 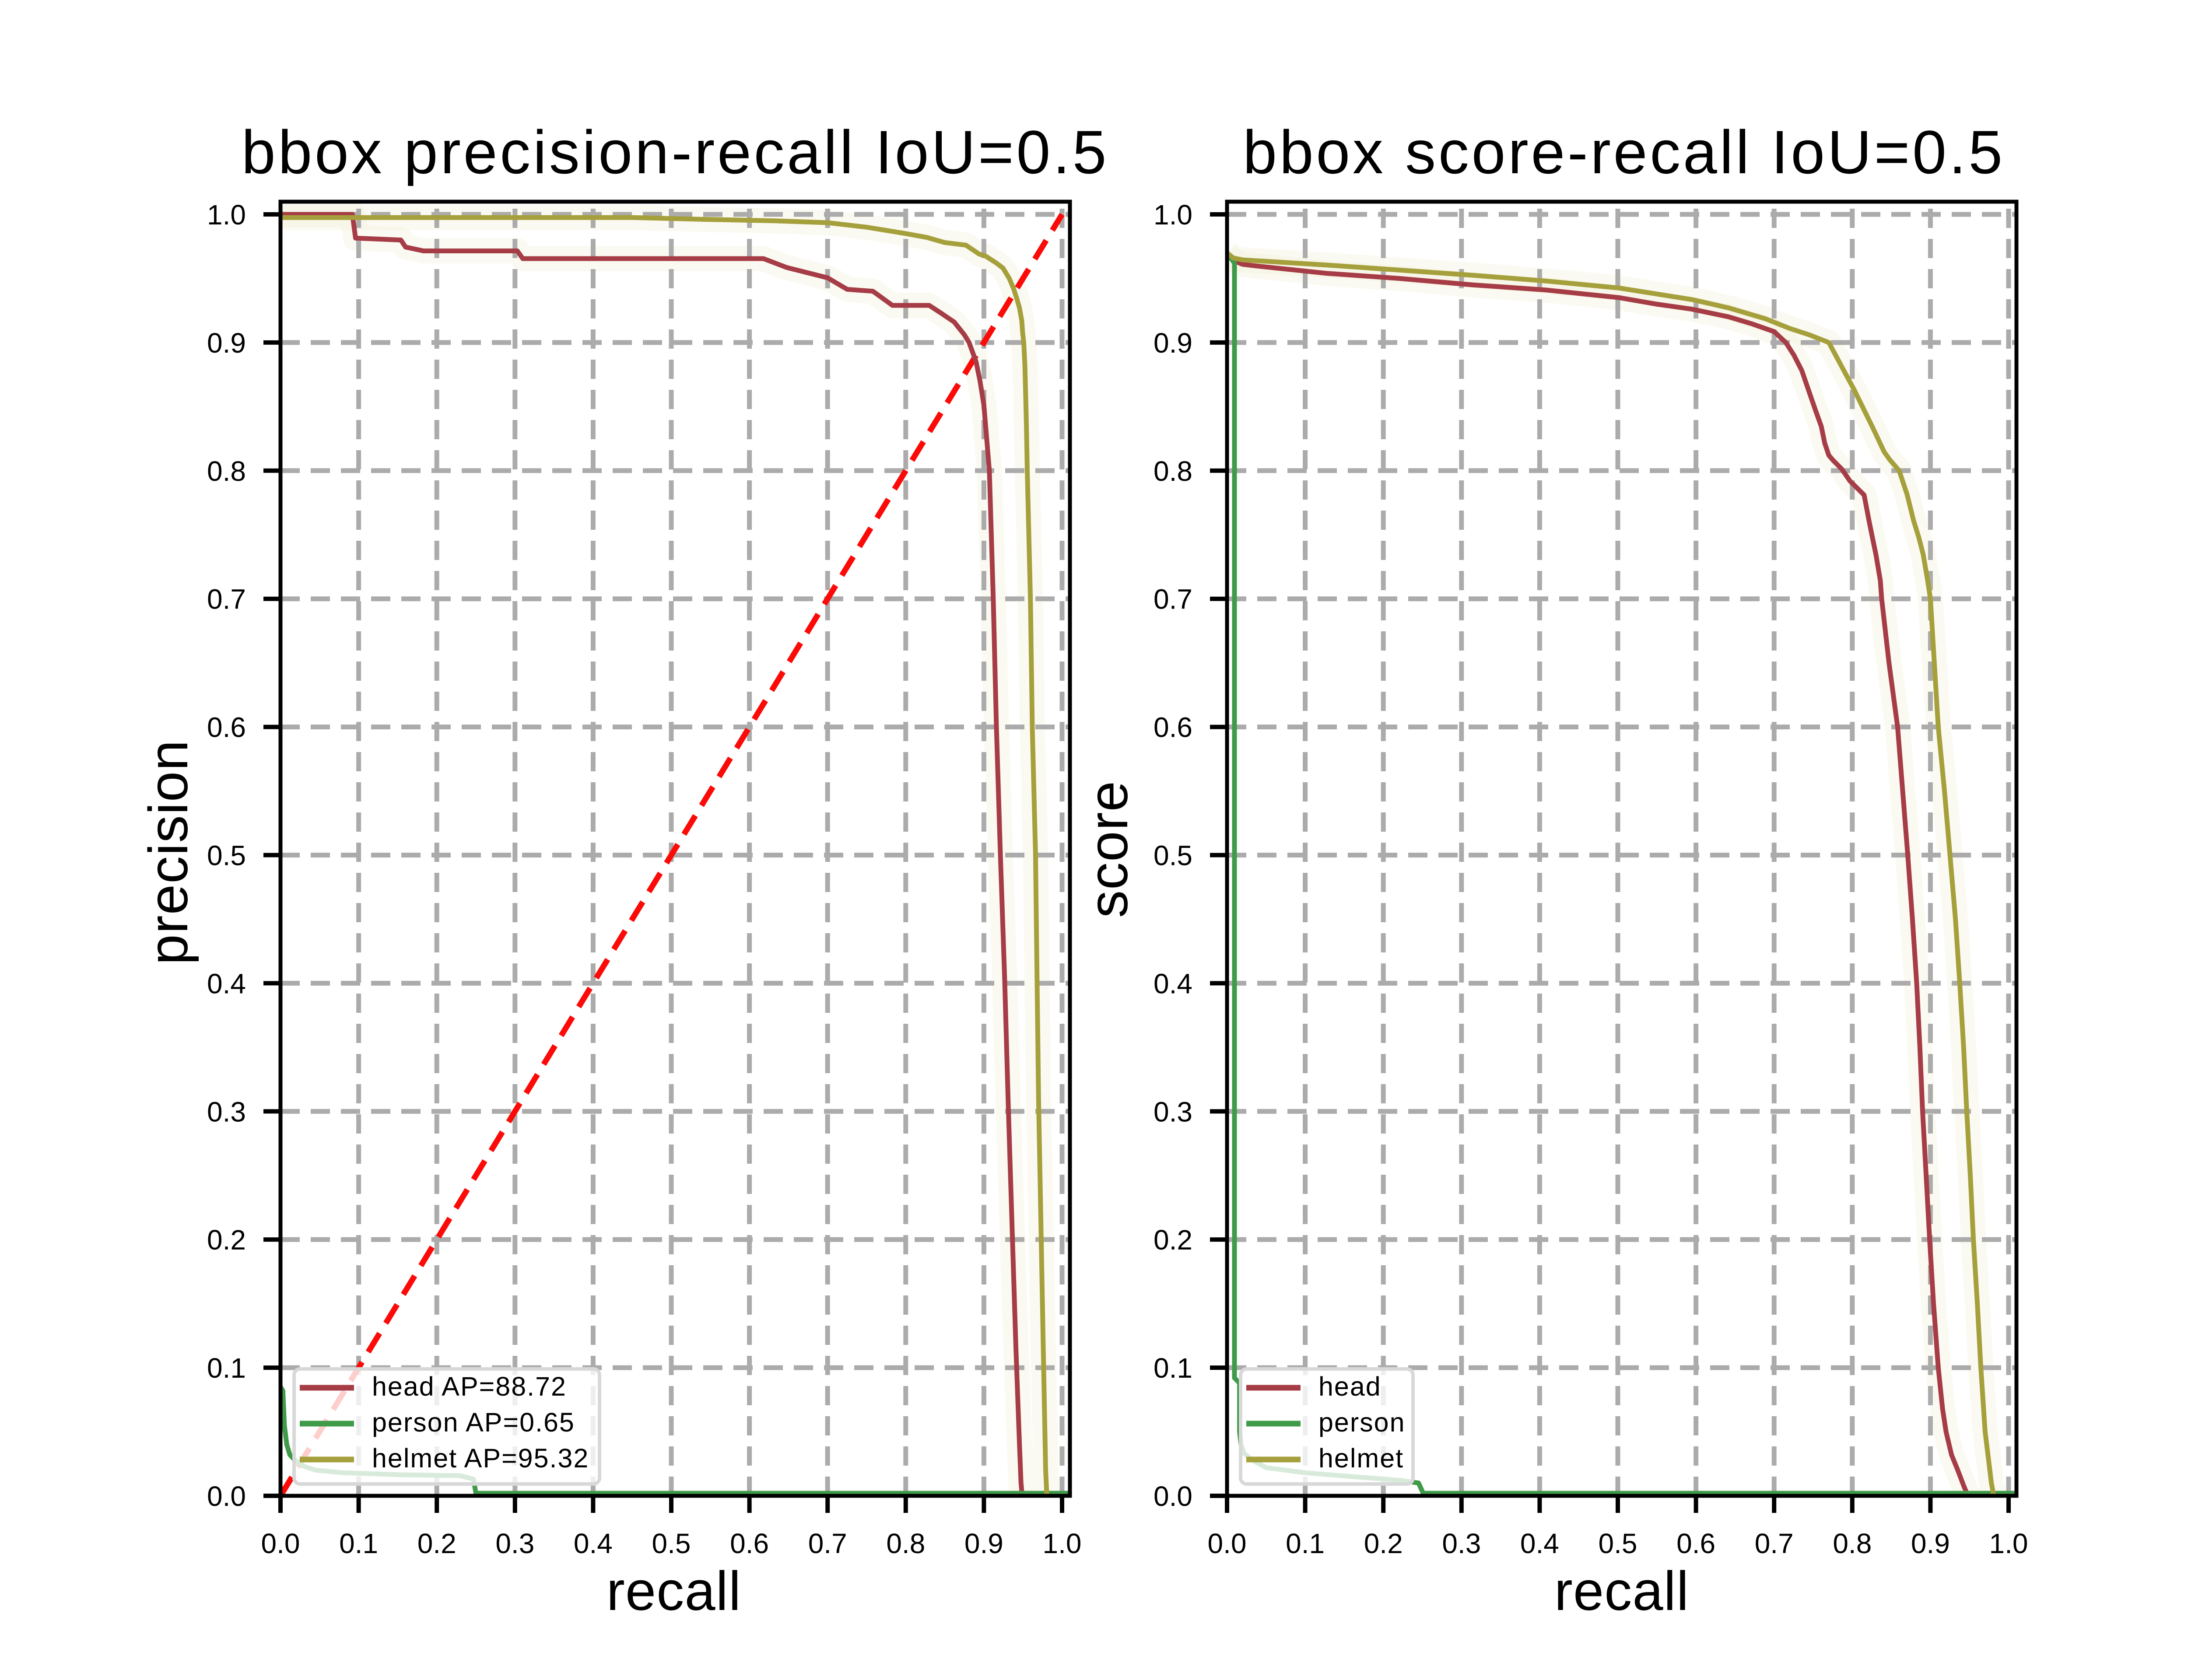 What do you see at coordinates (1350, 1386) in the screenshot?
I see `svg-text: head` at bounding box center [1350, 1386].